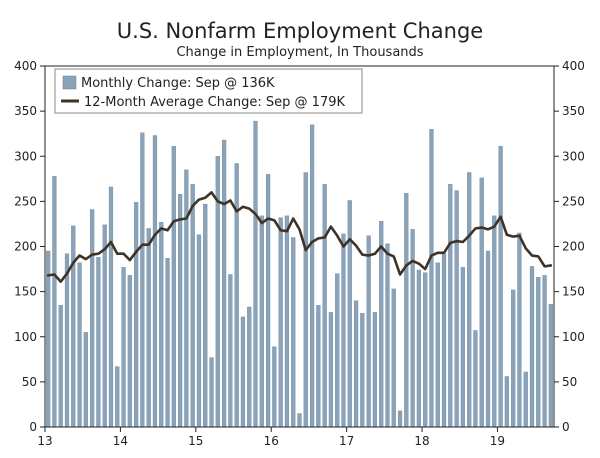 The image size is (600, 458). I want to click on x-axis: 13 14 15 16 17 18 19, so click(271, 437).